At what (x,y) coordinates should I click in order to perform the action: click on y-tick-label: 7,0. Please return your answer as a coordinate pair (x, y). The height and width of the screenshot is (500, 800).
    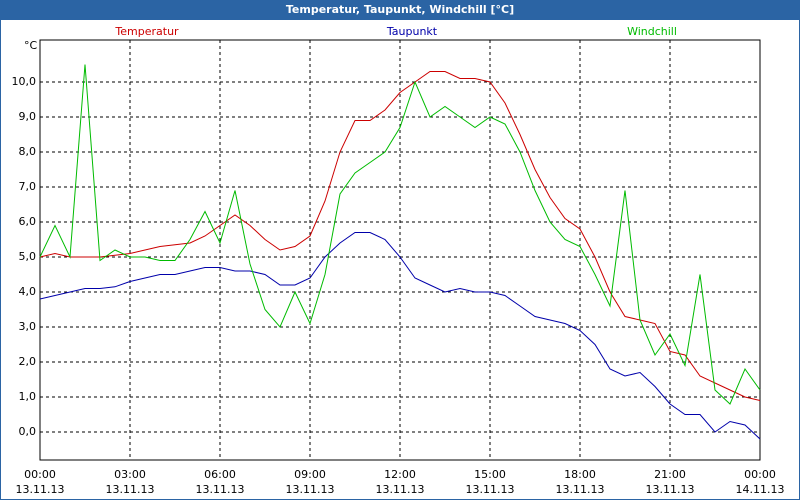
    Looking at the image, I should click on (28, 186).